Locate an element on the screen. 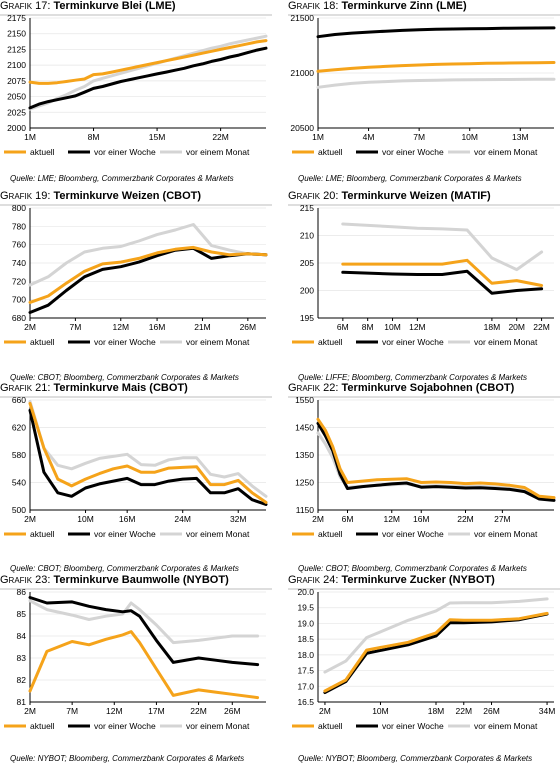  x-tick-label: 6M is located at coordinates (348, 519).